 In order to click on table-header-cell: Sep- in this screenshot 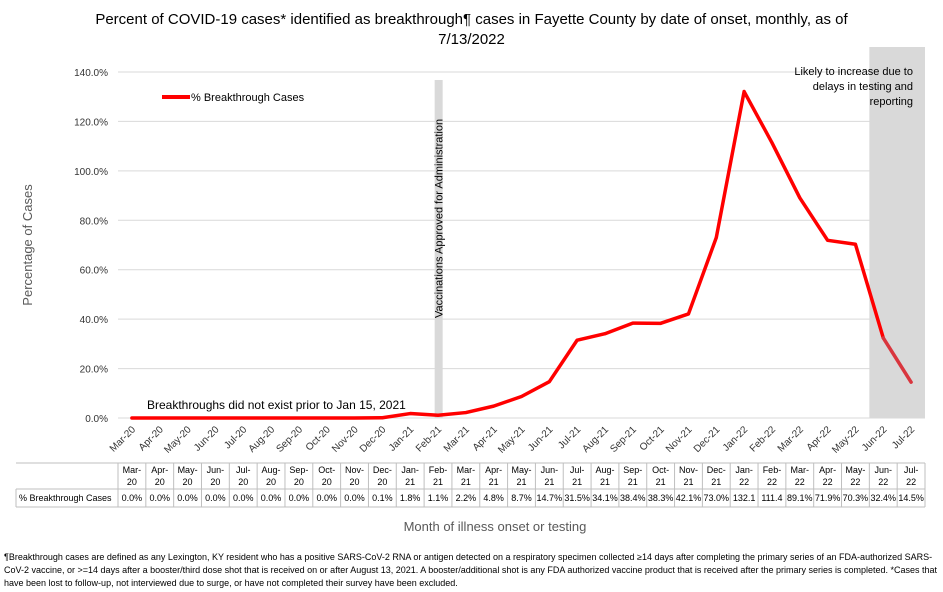, I will do `click(298, 470)`.